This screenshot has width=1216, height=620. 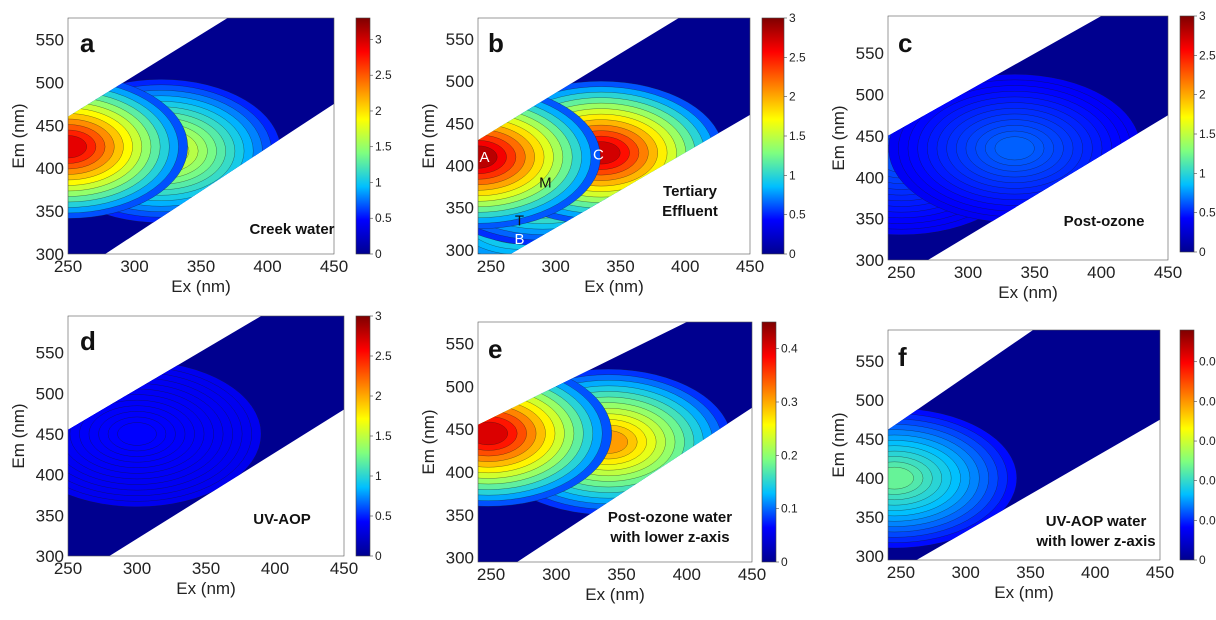 What do you see at coordinates (383, 356) in the screenshot?
I see `colorbar-tick-label: 2.5` at bounding box center [383, 356].